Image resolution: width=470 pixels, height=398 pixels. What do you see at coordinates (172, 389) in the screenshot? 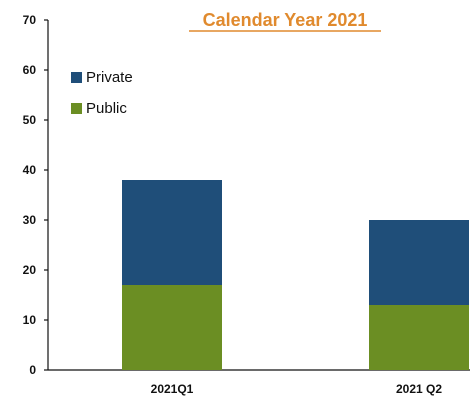
I see `x-category-label: 2021Q1` at bounding box center [172, 389].